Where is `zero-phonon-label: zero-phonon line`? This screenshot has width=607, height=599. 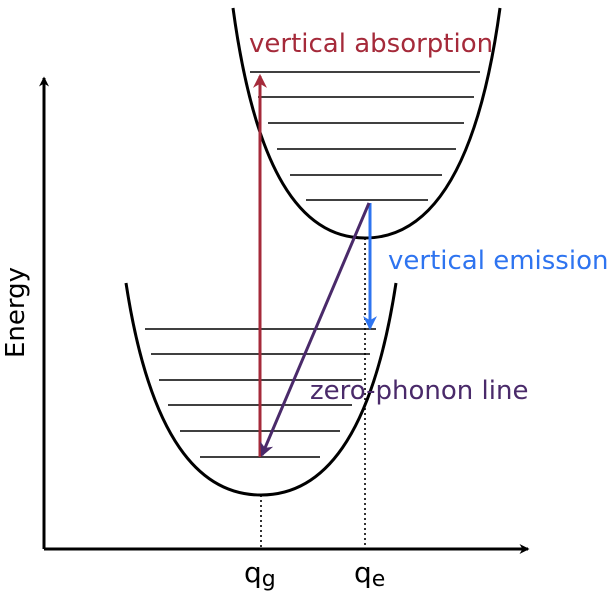 zero-phonon-label: zero-phonon line is located at coordinates (419, 391).